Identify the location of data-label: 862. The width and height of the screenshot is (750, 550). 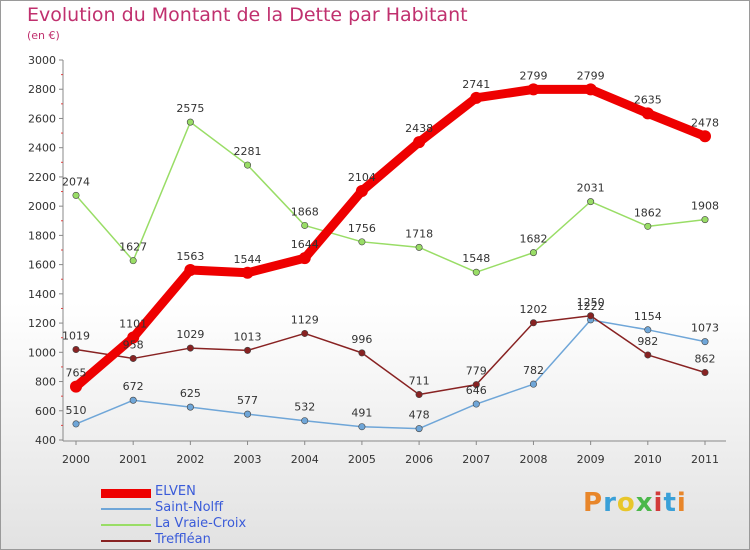
(705, 358).